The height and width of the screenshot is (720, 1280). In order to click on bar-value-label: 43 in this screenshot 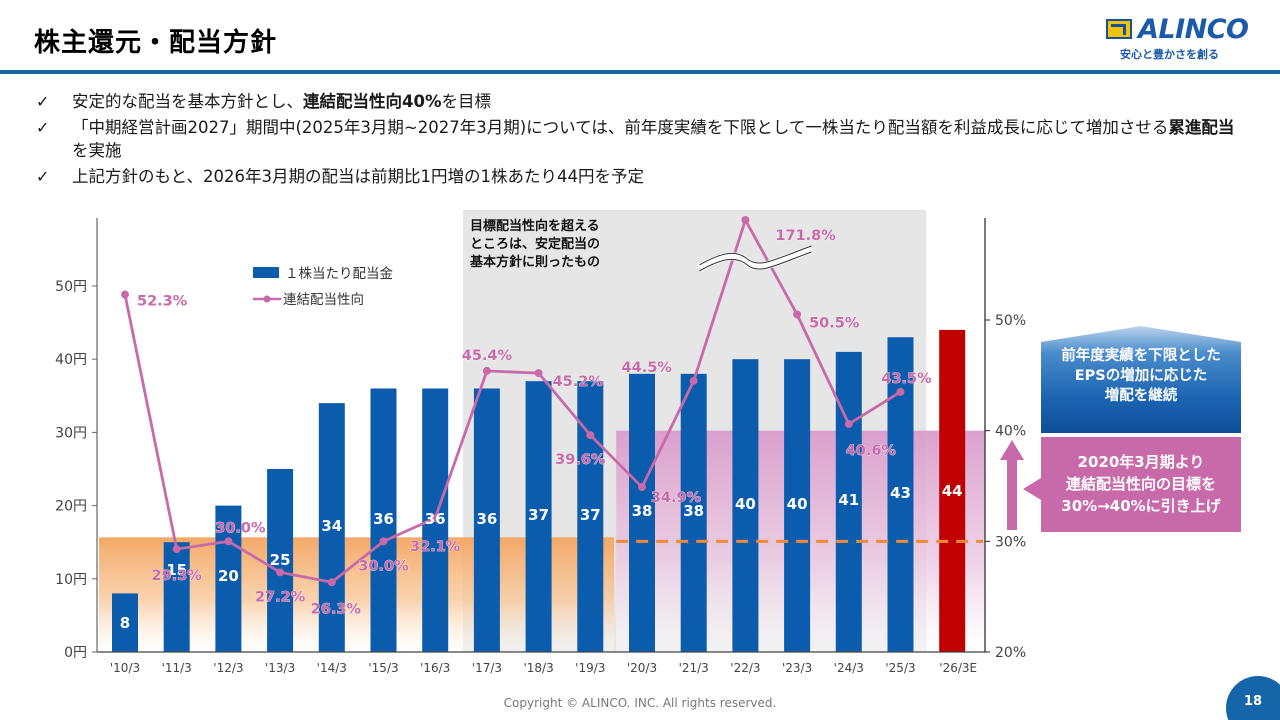, I will do `click(900, 493)`.